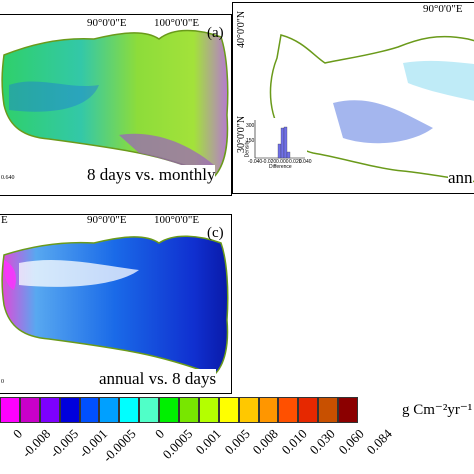 This screenshot has width=474, height=474. I want to click on hist-xtick: -0.040, so click(255, 162).